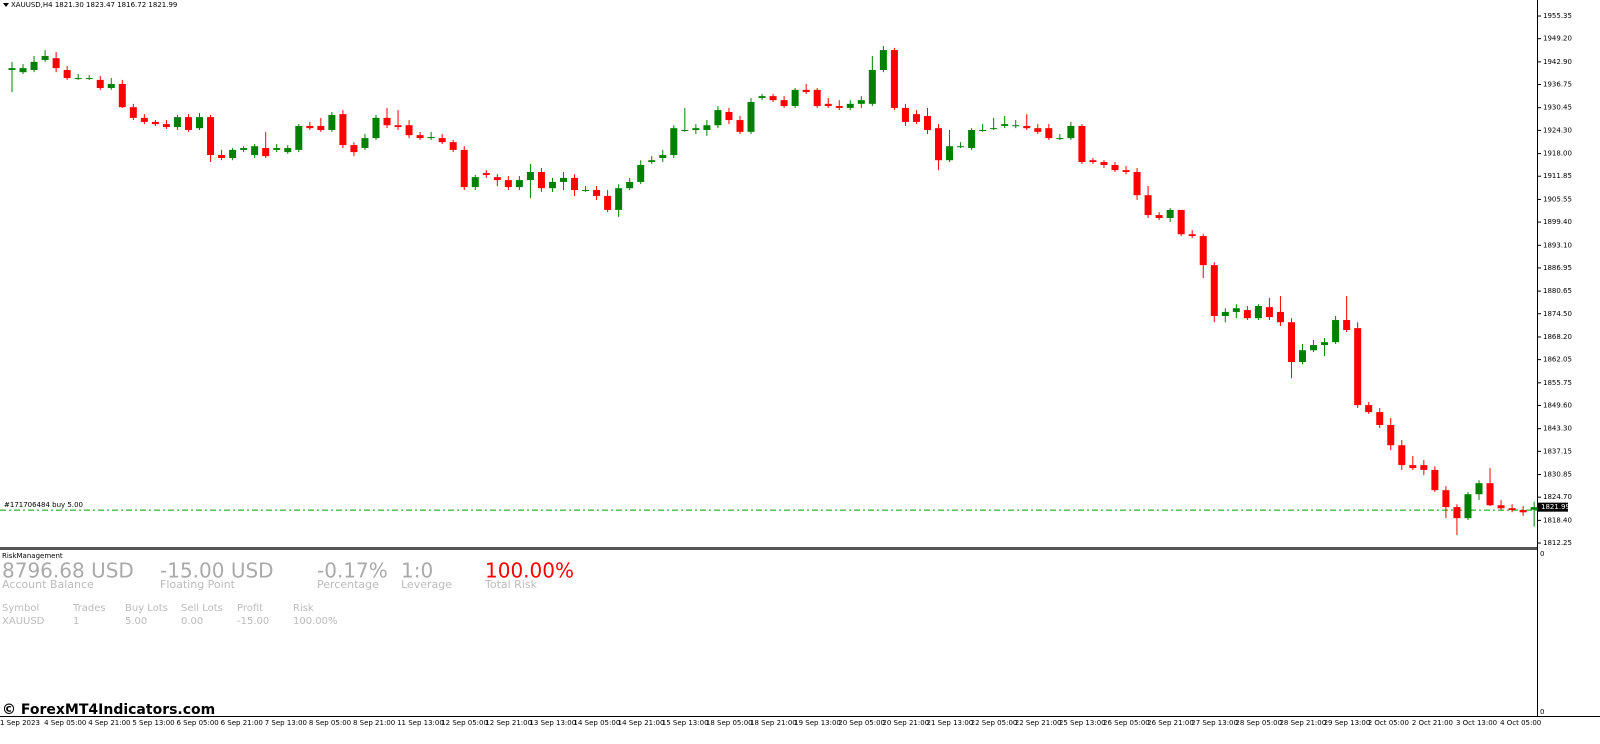  I want to click on summary-label: Total Risk, so click(511, 584).